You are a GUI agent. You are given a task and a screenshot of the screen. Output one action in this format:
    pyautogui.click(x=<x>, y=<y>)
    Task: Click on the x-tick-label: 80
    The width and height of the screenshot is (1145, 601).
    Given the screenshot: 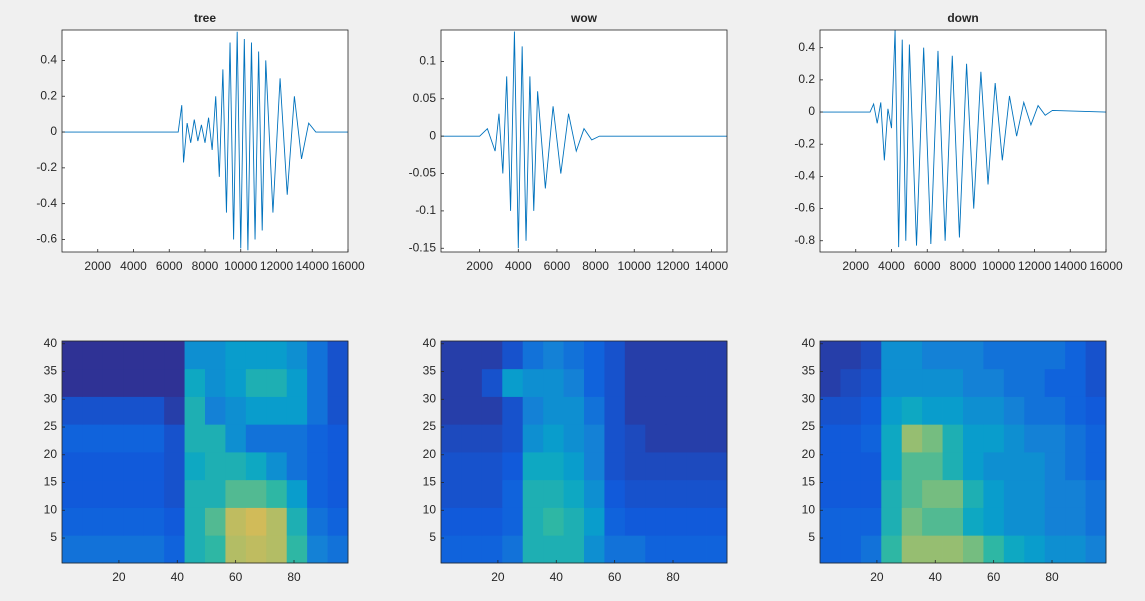 What is the action you would take?
    pyautogui.click(x=673, y=577)
    